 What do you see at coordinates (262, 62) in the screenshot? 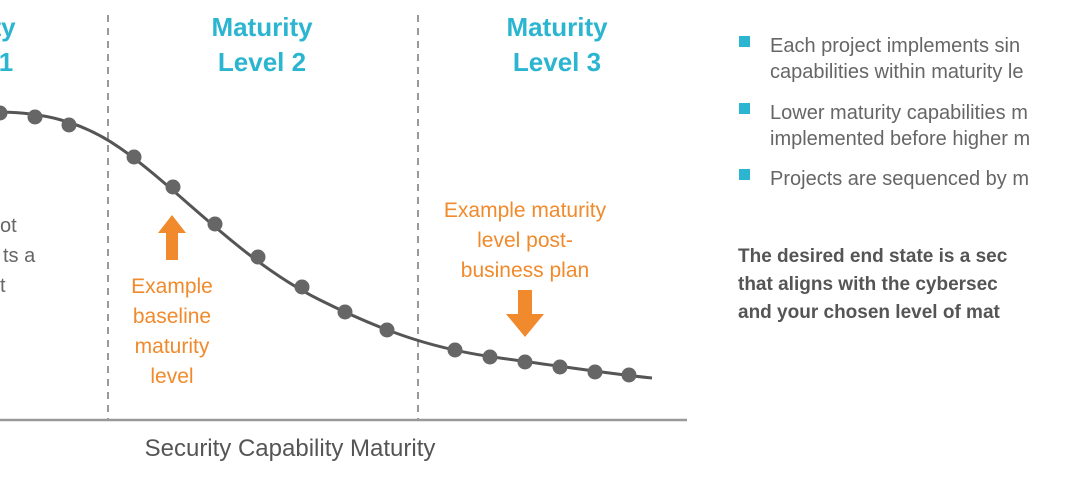
I see `level-title: Level 2` at bounding box center [262, 62].